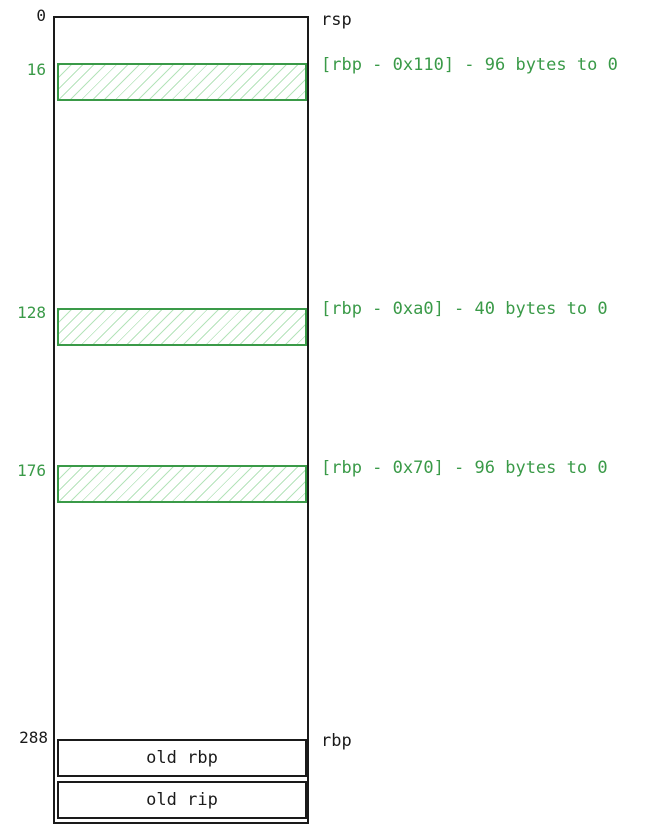 The height and width of the screenshot is (839, 650). What do you see at coordinates (464, 468) in the screenshot?
I see `zeroed-region-3-label: [rbp - 0x70] - 96 bytes to 0` at bounding box center [464, 468].